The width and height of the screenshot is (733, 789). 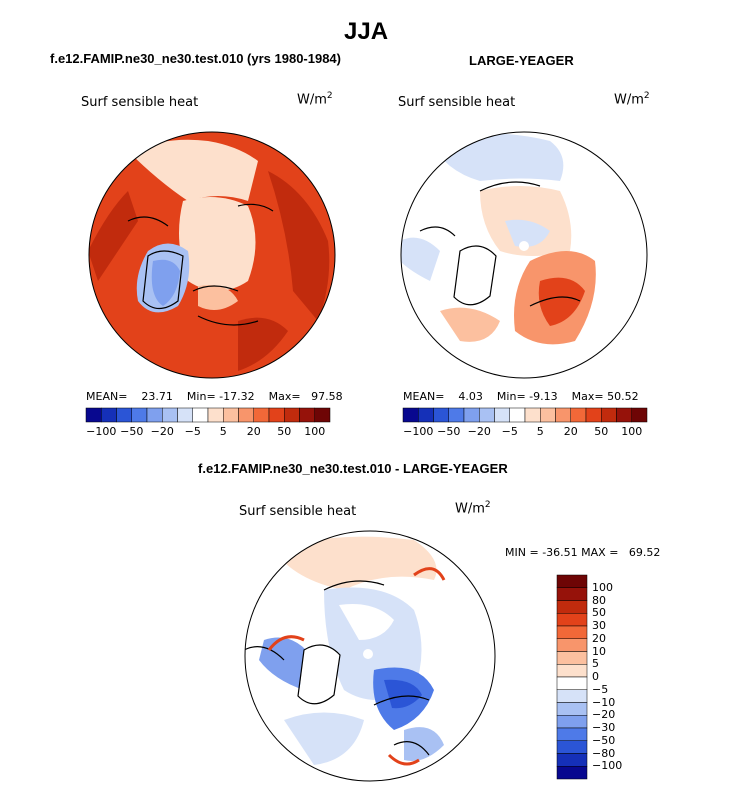 I want to click on panel3-units: W/m2, so click(x=473, y=508).